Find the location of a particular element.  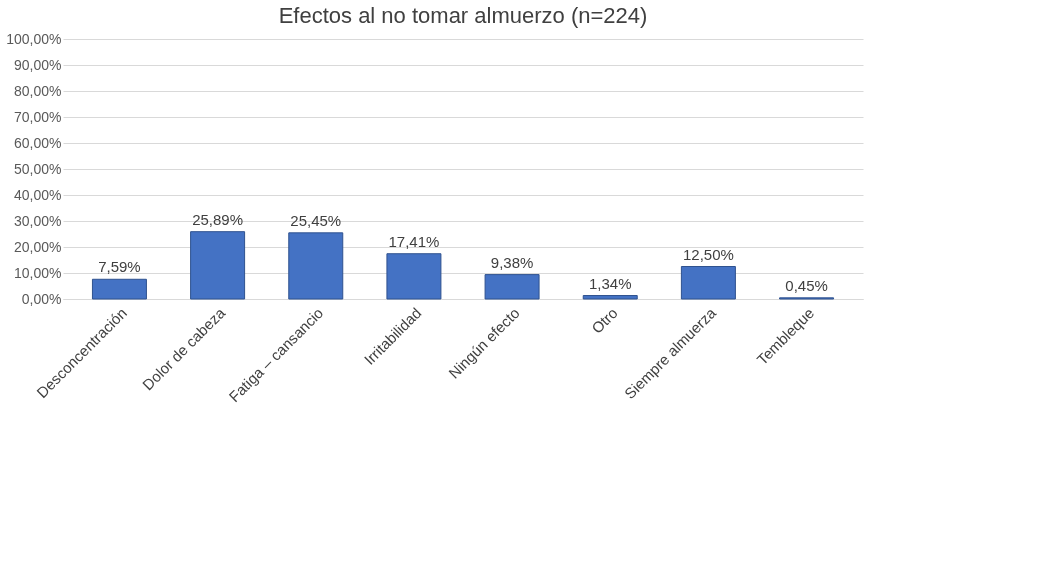

y-tick-label: 0,00% is located at coordinates (41, 298).